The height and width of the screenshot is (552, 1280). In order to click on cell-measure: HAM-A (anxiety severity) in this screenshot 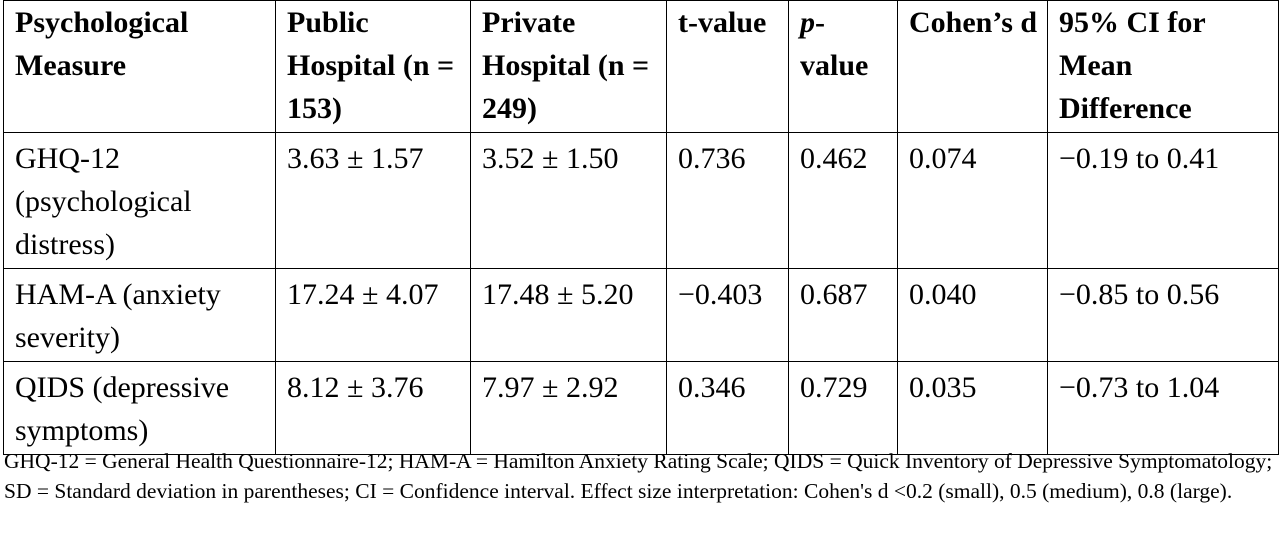, I will do `click(139, 315)`.